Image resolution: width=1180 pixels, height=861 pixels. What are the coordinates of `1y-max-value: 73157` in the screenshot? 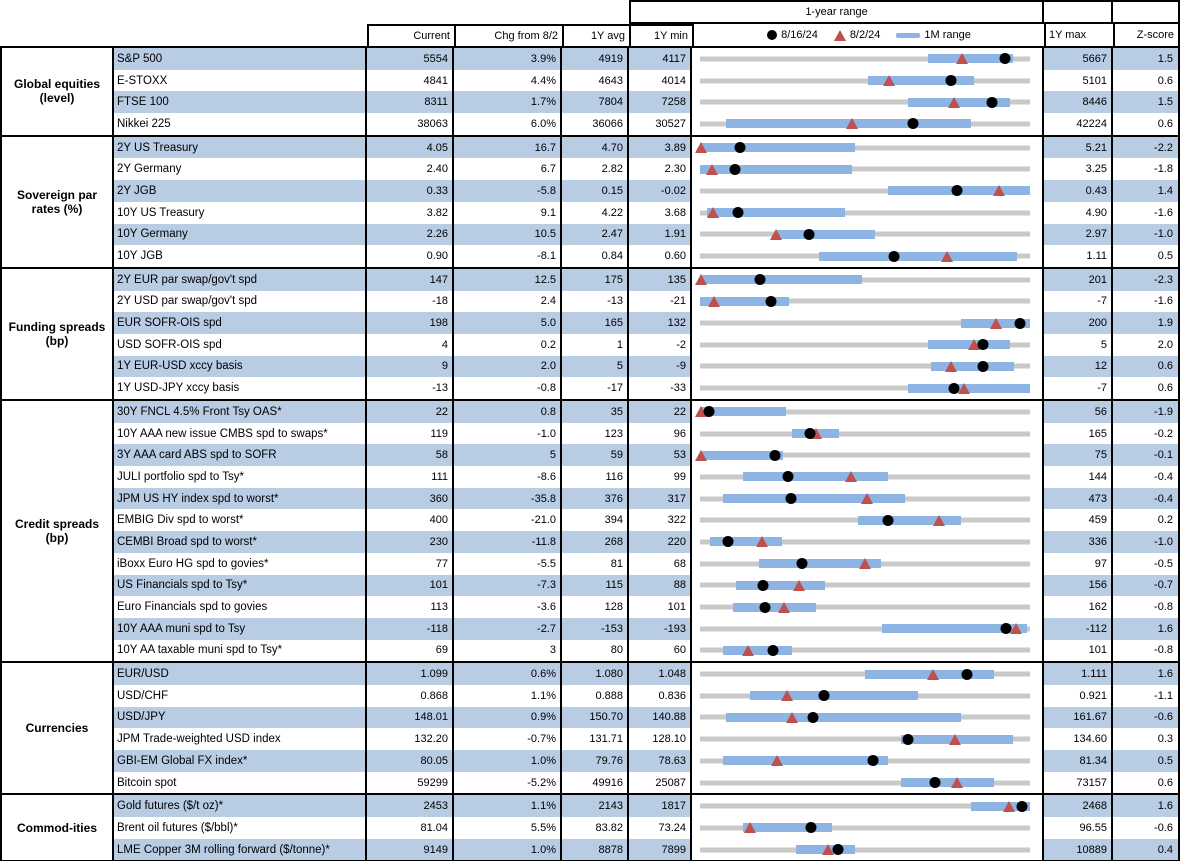 It's located at (1078, 782).